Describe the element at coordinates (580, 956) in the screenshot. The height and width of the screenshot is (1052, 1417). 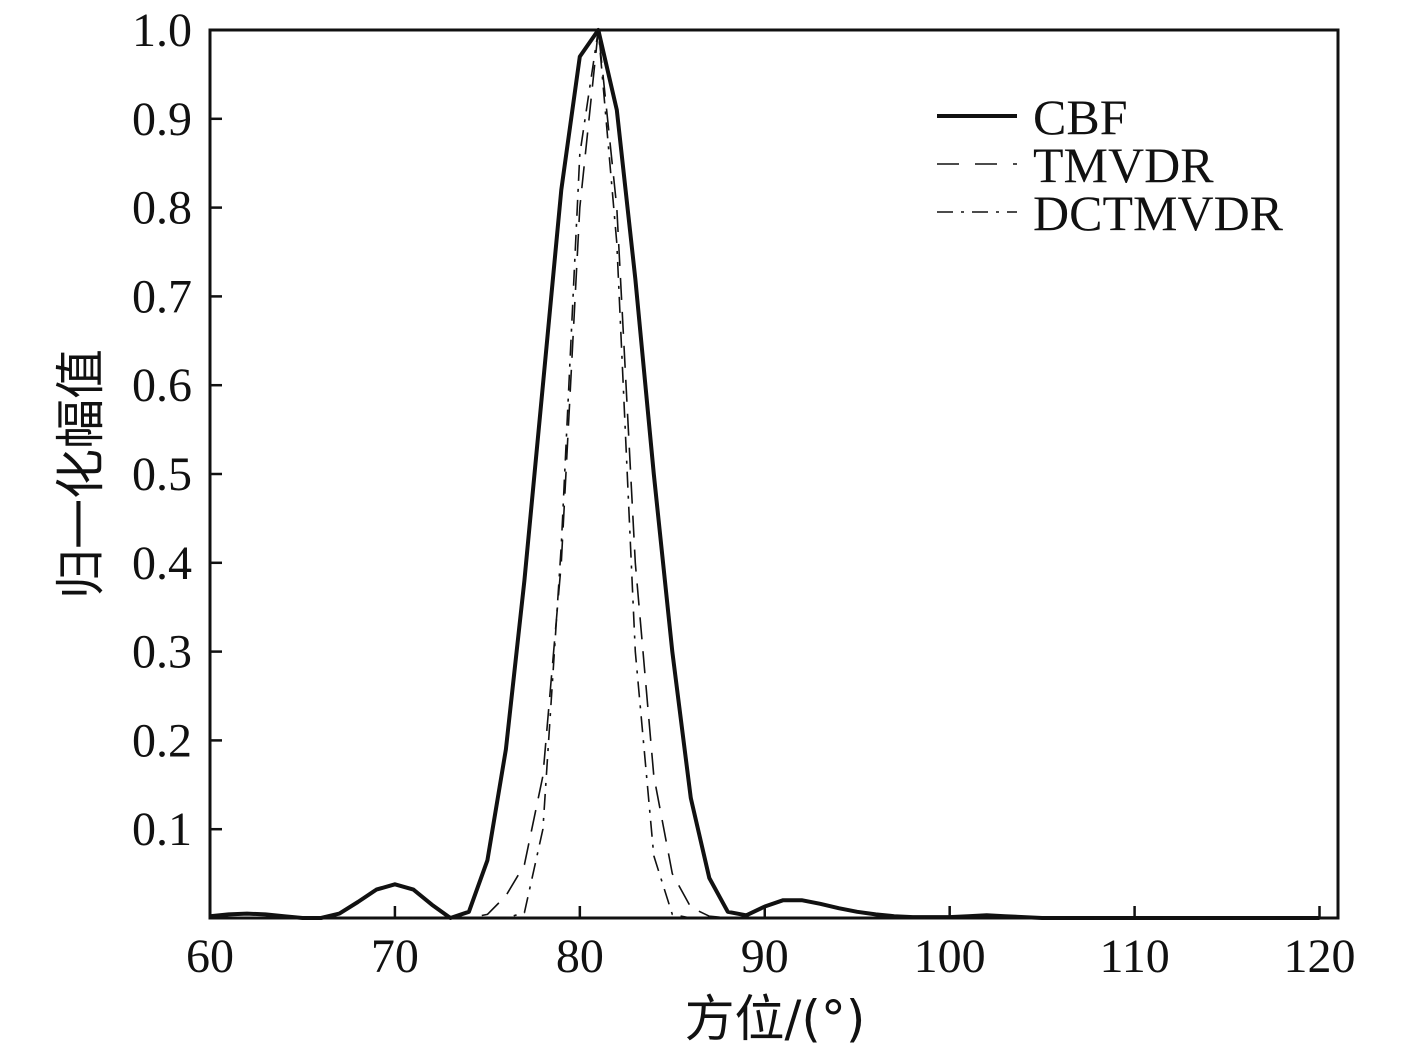
I see `x-tick-label: 80` at that location.